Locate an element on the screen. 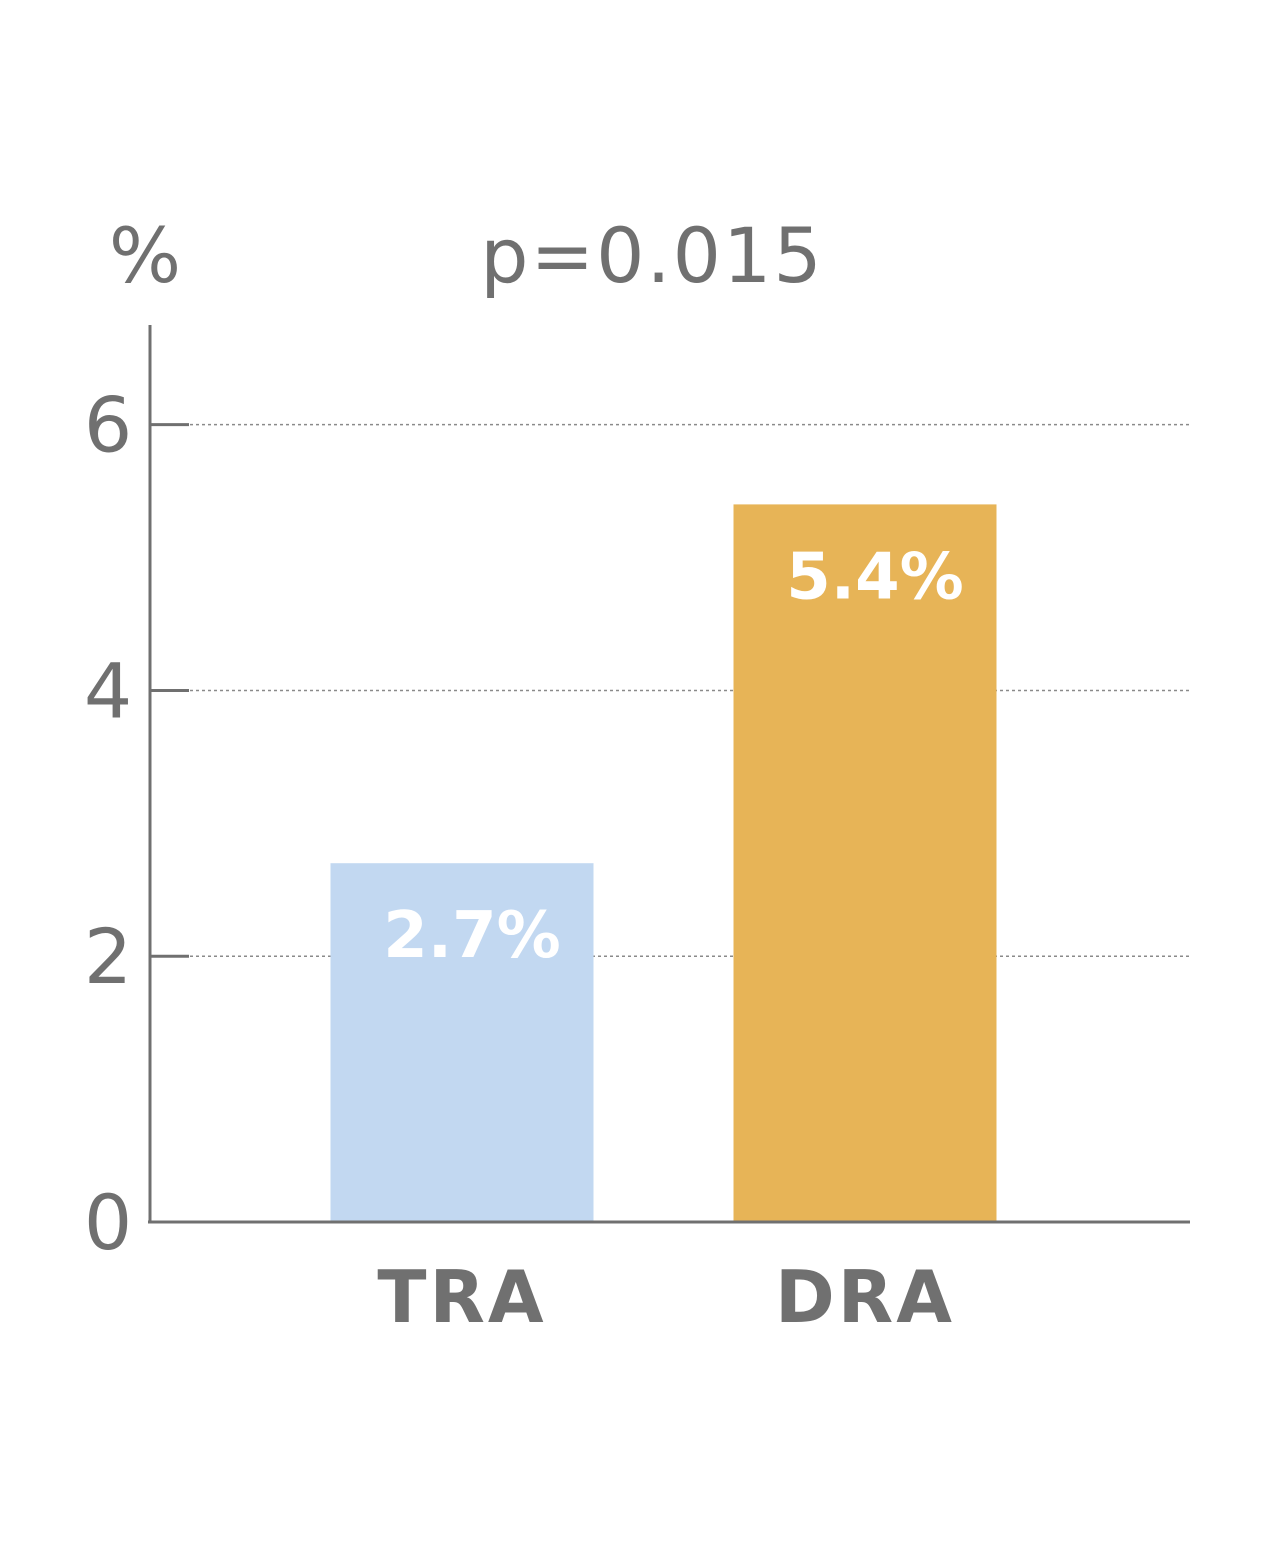 The height and width of the screenshot is (1560, 1277). category-label-dra: DRA is located at coordinates (865, 1297).